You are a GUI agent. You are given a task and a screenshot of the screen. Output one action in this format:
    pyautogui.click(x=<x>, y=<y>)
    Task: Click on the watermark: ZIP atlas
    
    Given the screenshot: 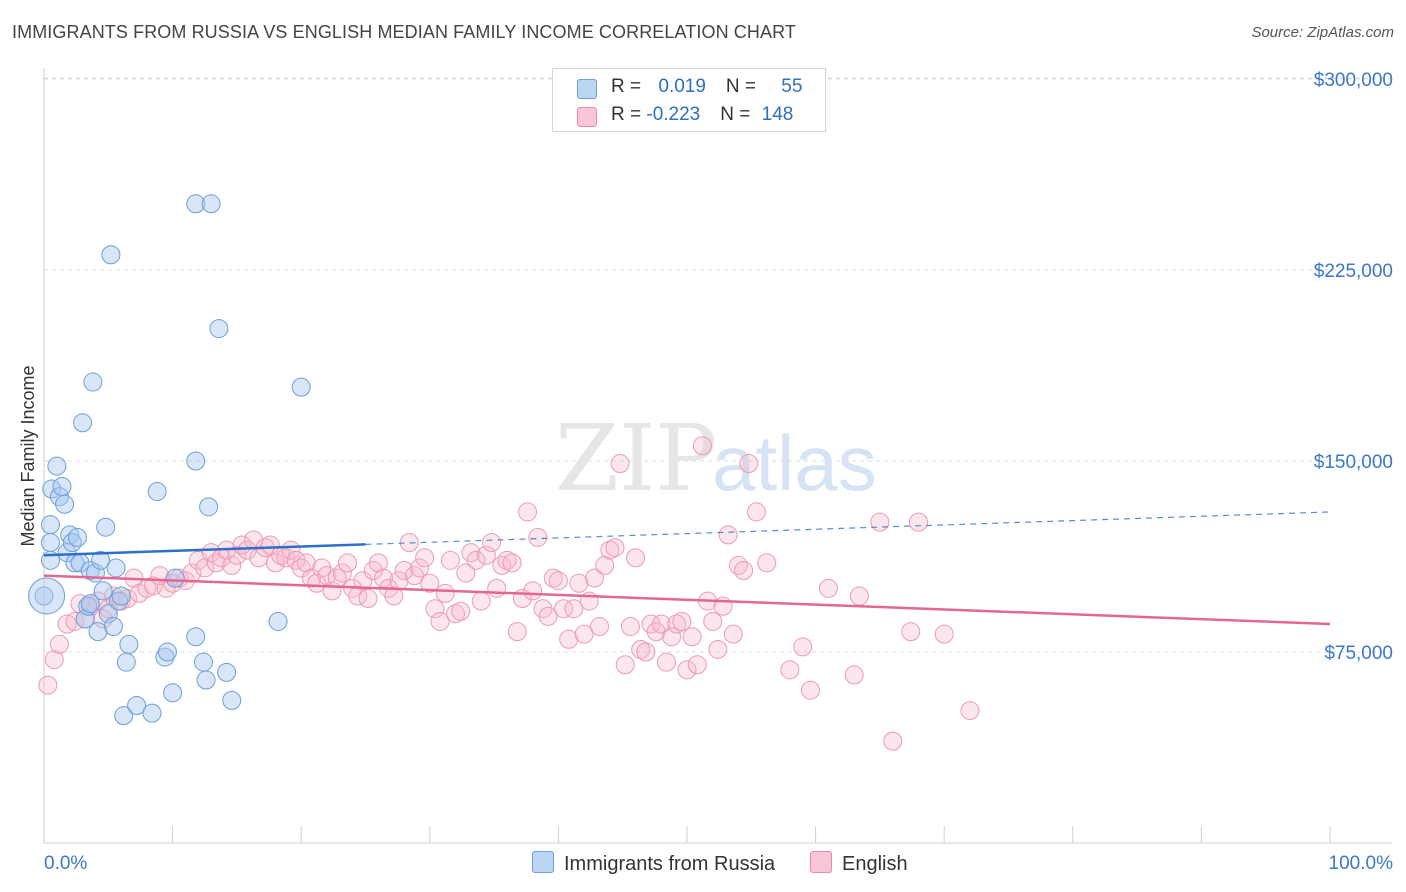 What is the action you would take?
    pyautogui.click(x=716, y=458)
    